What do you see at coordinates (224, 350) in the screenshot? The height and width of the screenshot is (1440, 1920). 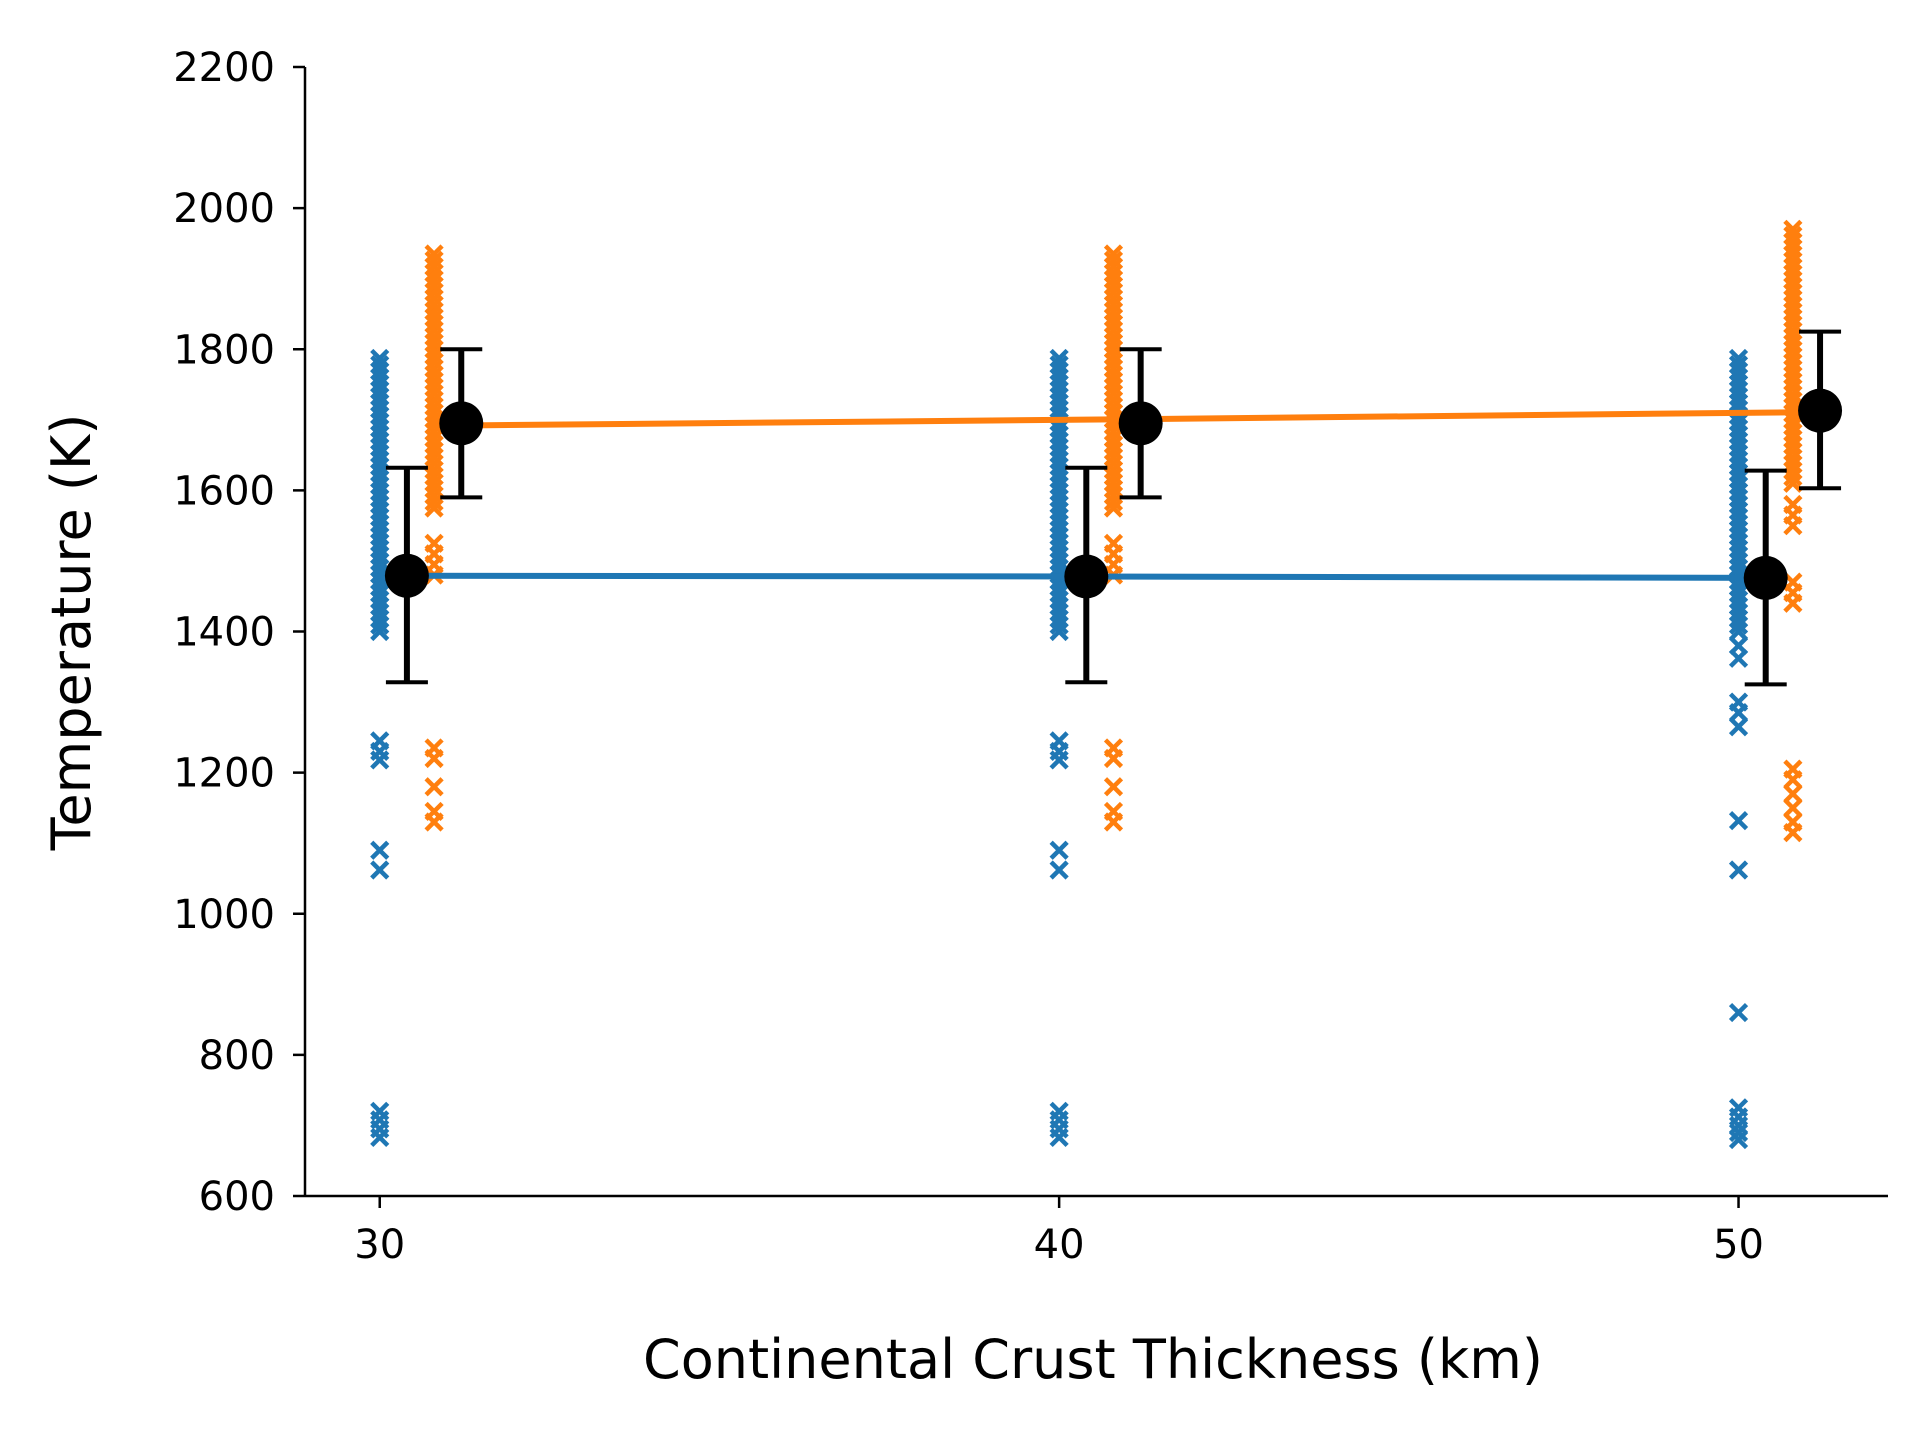 I see `y-tick-label: 1800` at bounding box center [224, 350].